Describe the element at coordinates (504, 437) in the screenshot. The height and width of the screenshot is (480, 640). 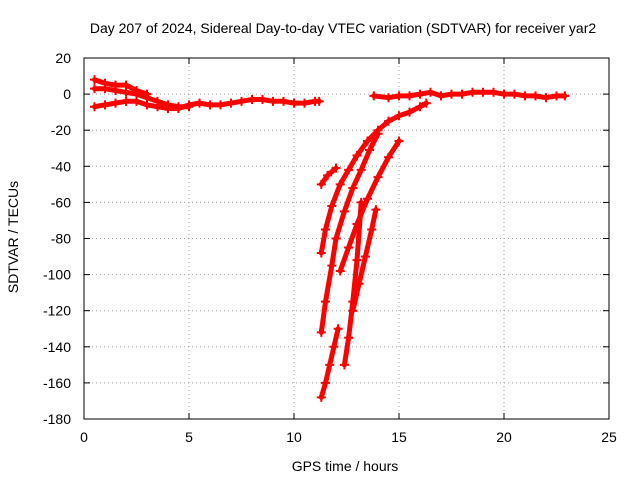
I see `x-tick-label: 20` at that location.